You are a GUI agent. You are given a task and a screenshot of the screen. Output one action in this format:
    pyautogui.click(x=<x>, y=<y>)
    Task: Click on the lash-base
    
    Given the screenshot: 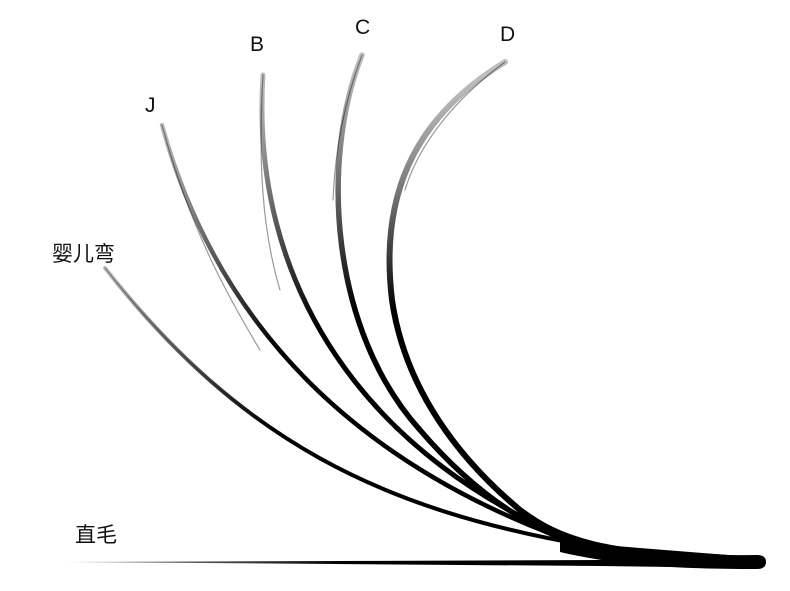 What is the action you would take?
    pyautogui.click(x=663, y=554)
    